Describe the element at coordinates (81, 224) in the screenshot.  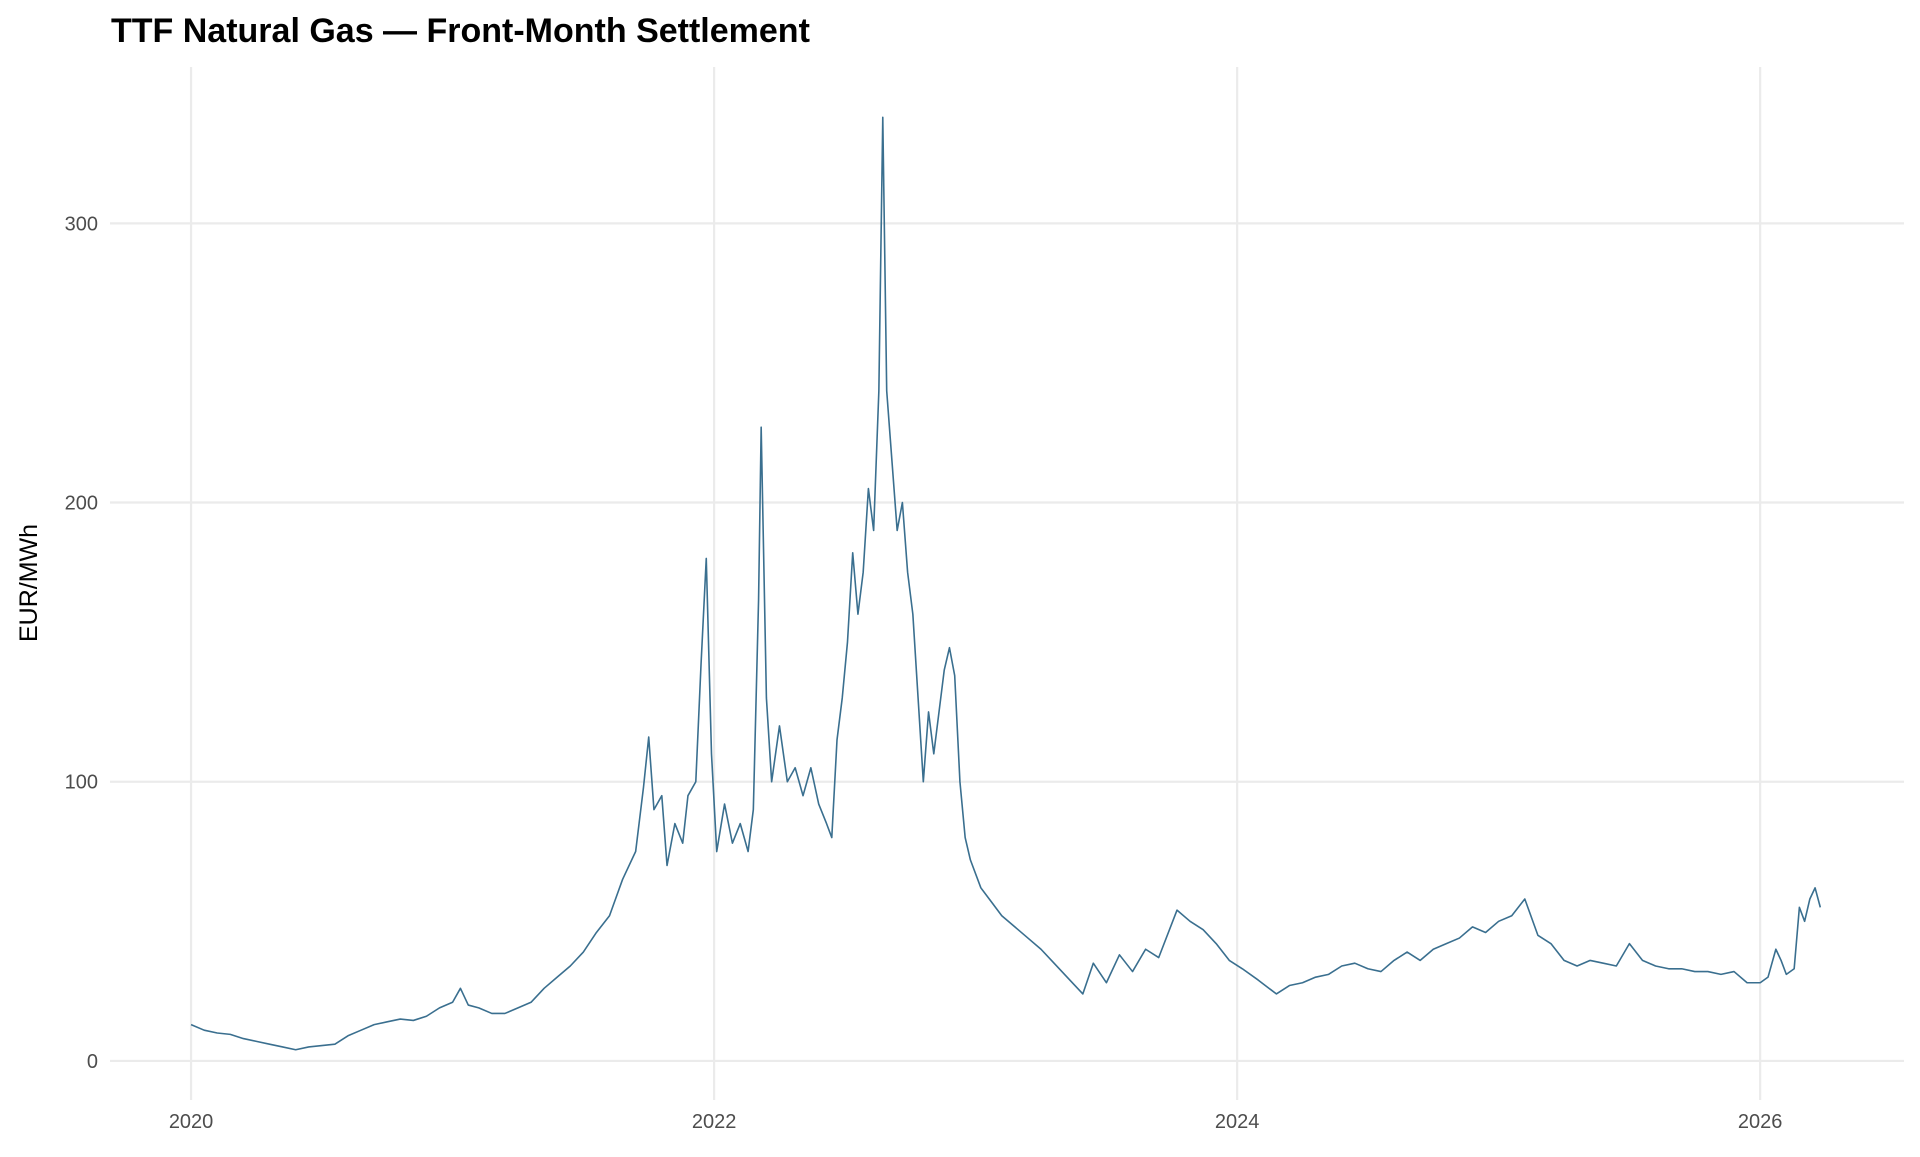
I see `y-tick-label: 300` at that location.